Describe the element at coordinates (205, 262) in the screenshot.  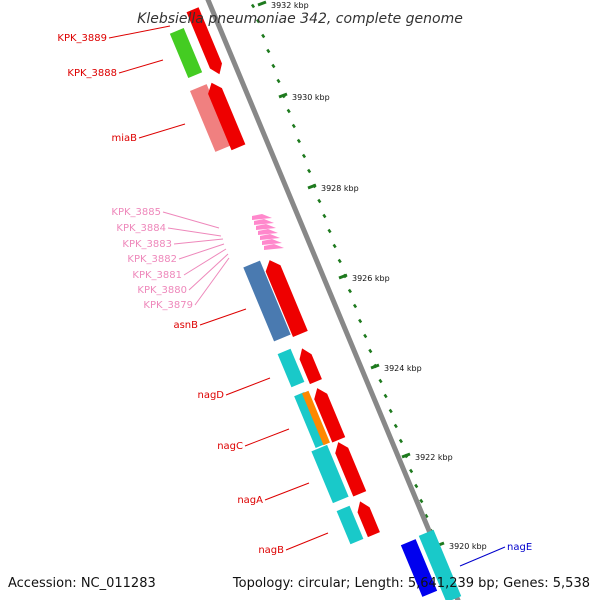
I see `leader-kpk3881` at that location.